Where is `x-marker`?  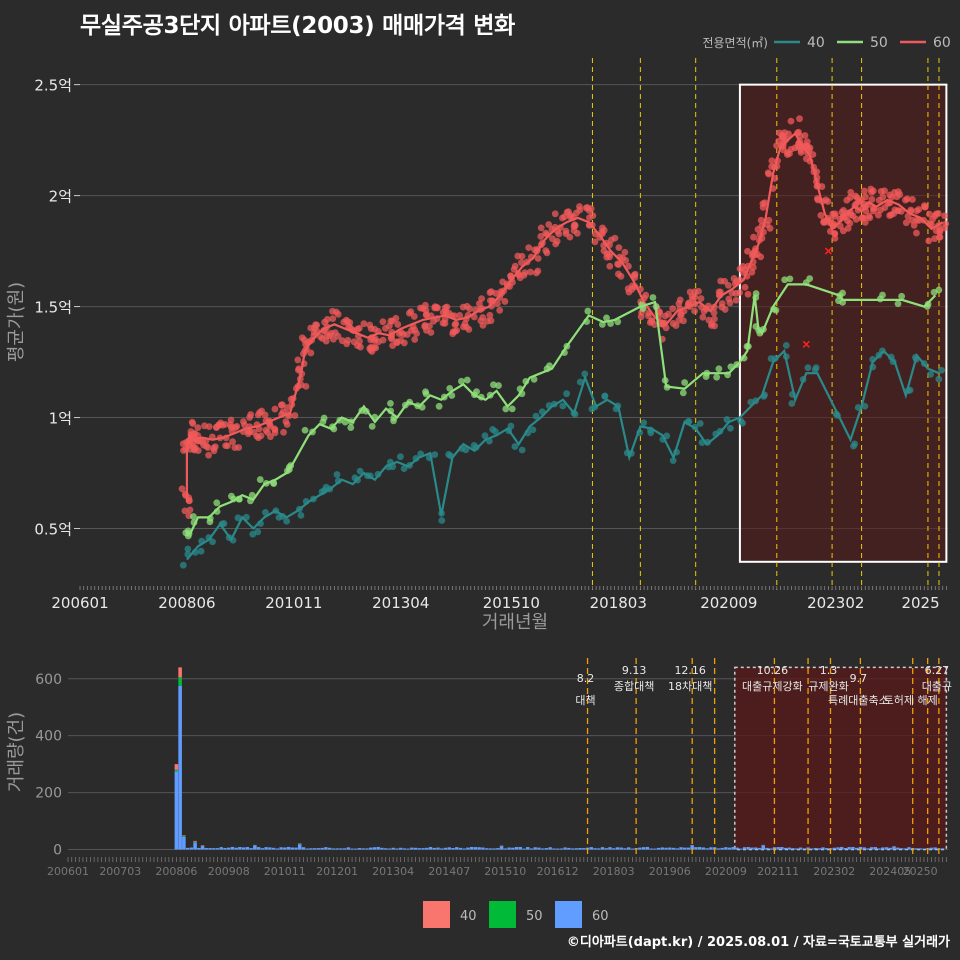
x-marker is located at coordinates (806, 344).